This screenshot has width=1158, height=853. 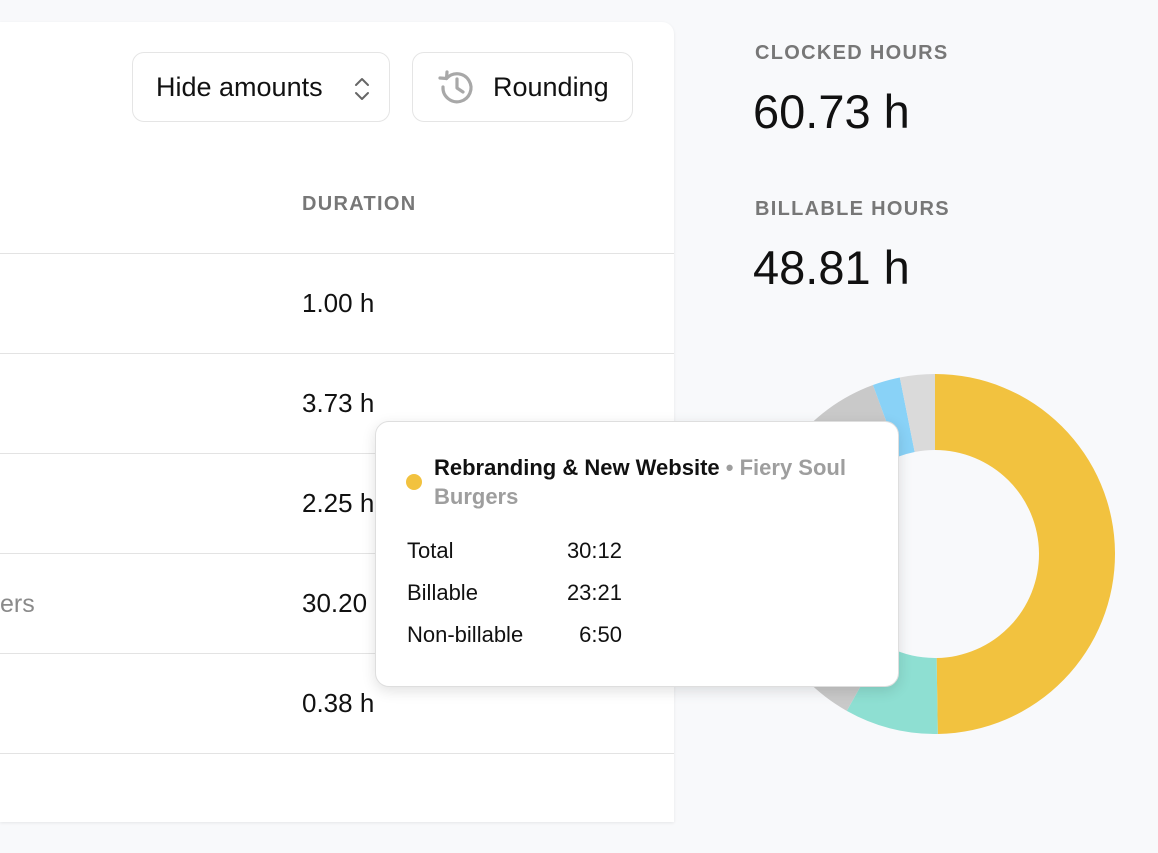 What do you see at coordinates (594, 550) in the screenshot?
I see `tooltip-row-value: 30:12` at bounding box center [594, 550].